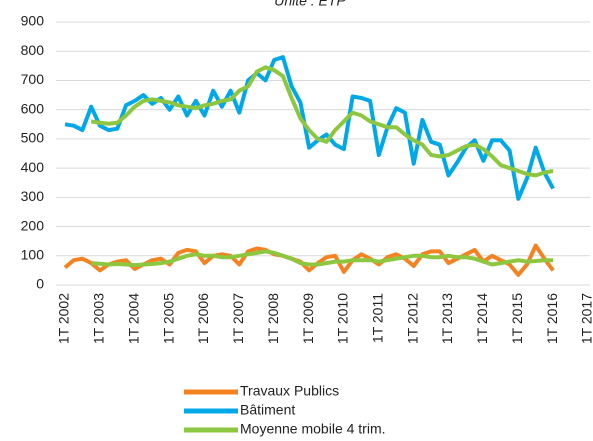  What do you see at coordinates (308, 318) in the screenshot?
I see `x-tick-label: 1T 2009` at bounding box center [308, 318].